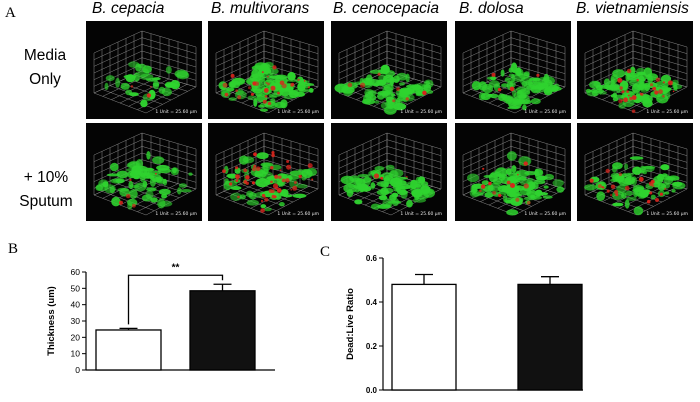 This screenshot has width=700, height=402. Describe the element at coordinates (76, 337) in the screenshot. I see `y-tick-label: 20` at that location.